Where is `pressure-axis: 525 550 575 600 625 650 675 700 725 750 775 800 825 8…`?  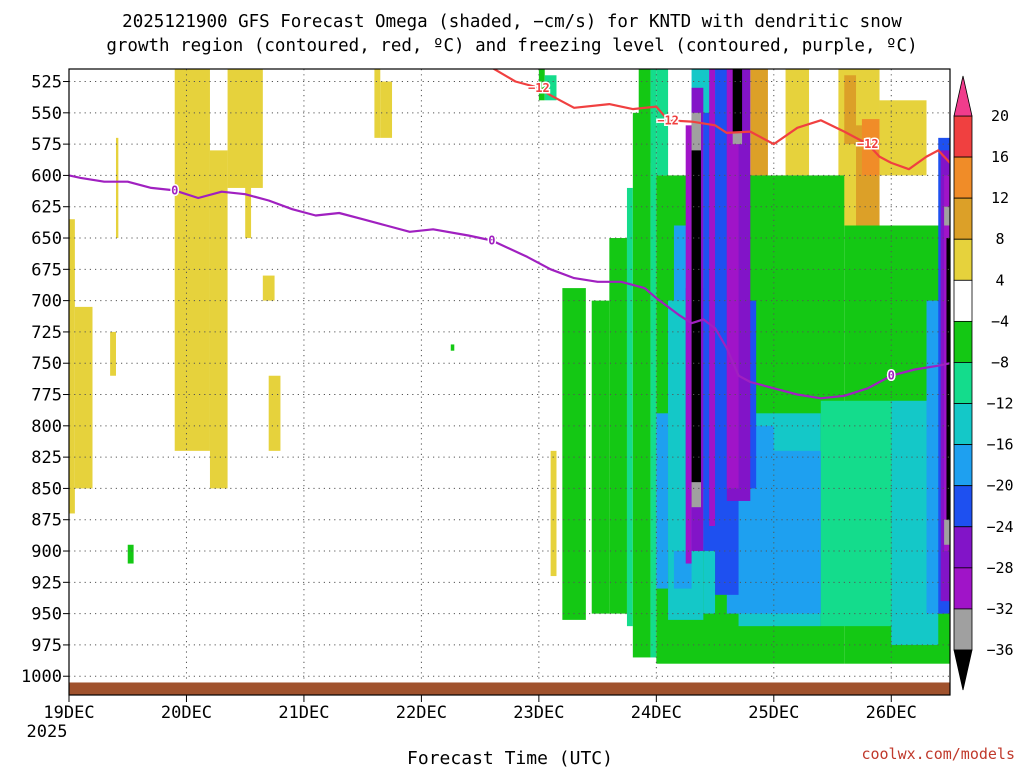 pressure-axis: 525 550 575 600 625 650 675 700 725 750 775 800 825 8… is located at coordinates (45, 380).